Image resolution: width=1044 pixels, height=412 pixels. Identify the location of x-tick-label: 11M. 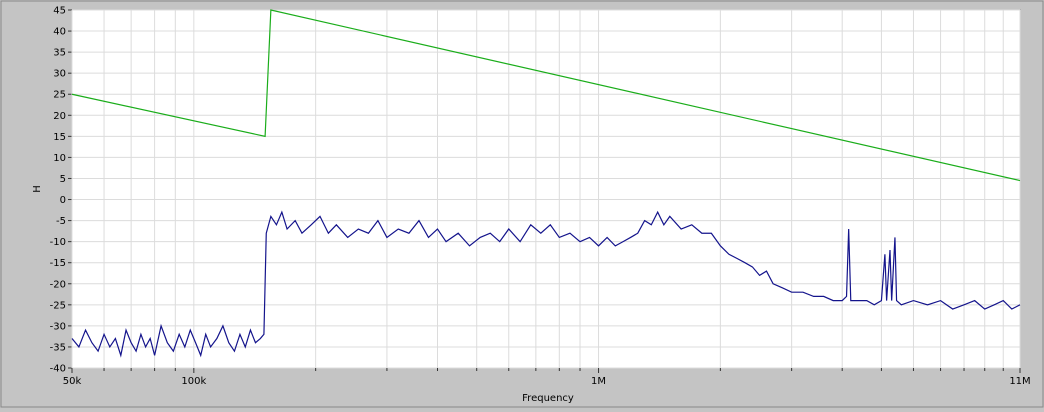
(1019, 381).